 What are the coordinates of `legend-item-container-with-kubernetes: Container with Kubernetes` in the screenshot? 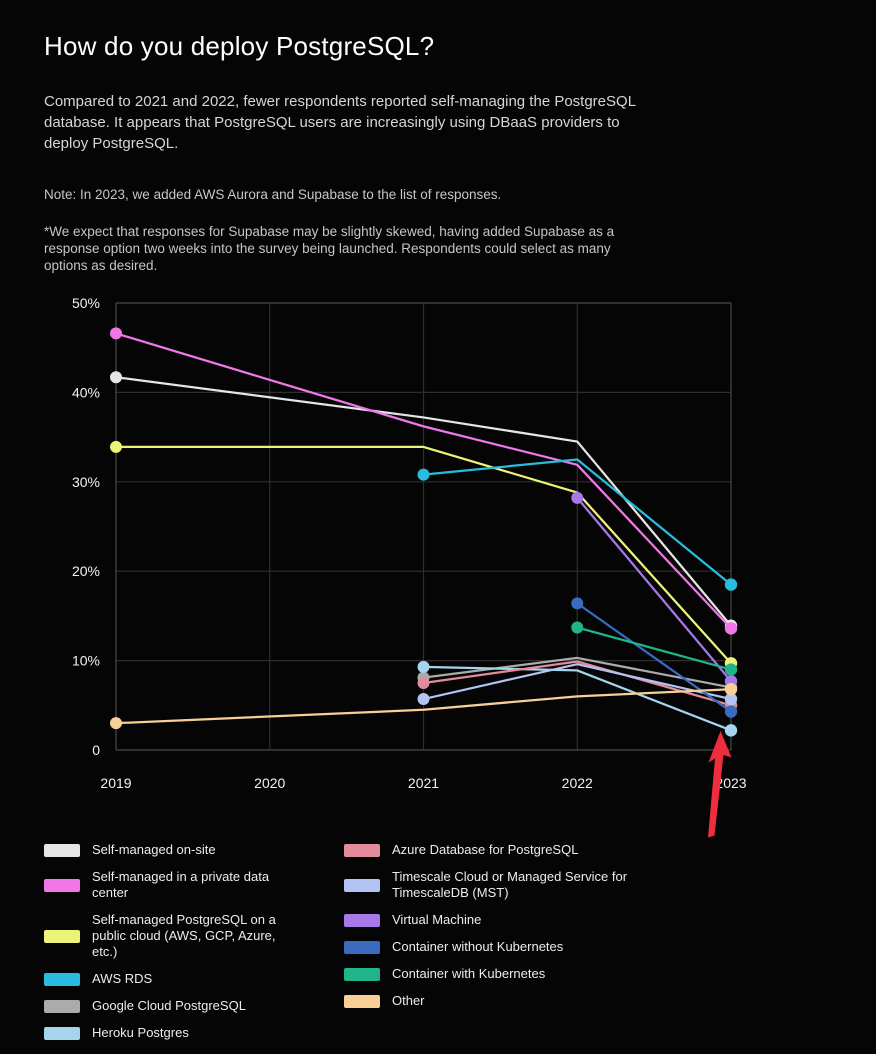 It's located at (494, 974).